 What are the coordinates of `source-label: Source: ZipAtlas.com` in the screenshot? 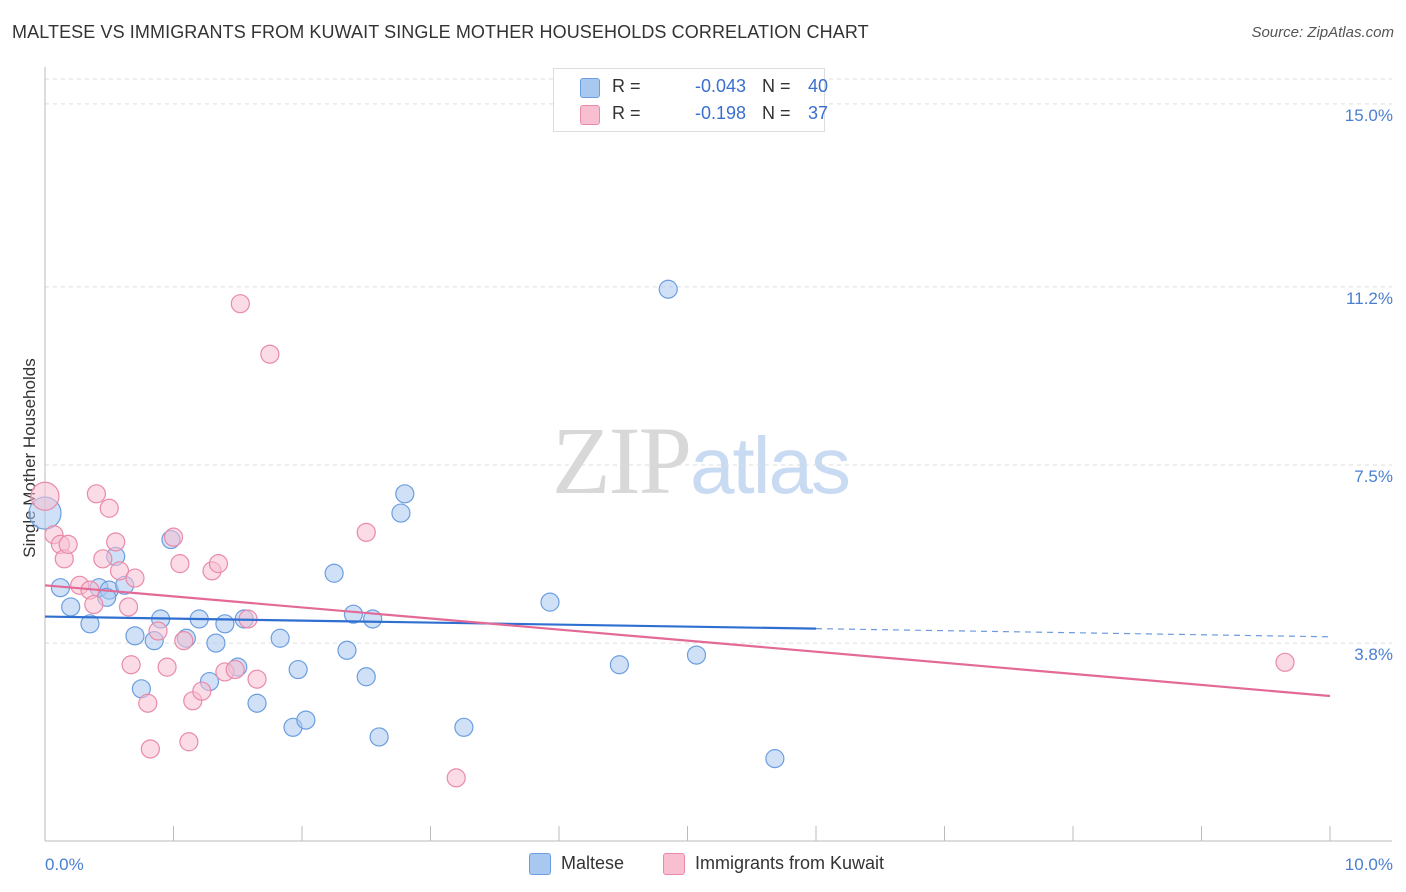 It's located at (1322, 32).